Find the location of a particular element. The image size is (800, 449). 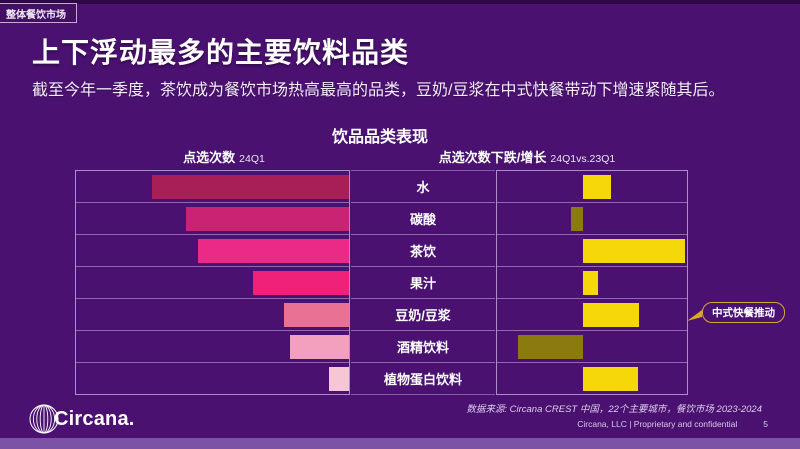

annotation-callout: 中式快餐推动 is located at coordinates (743, 312).